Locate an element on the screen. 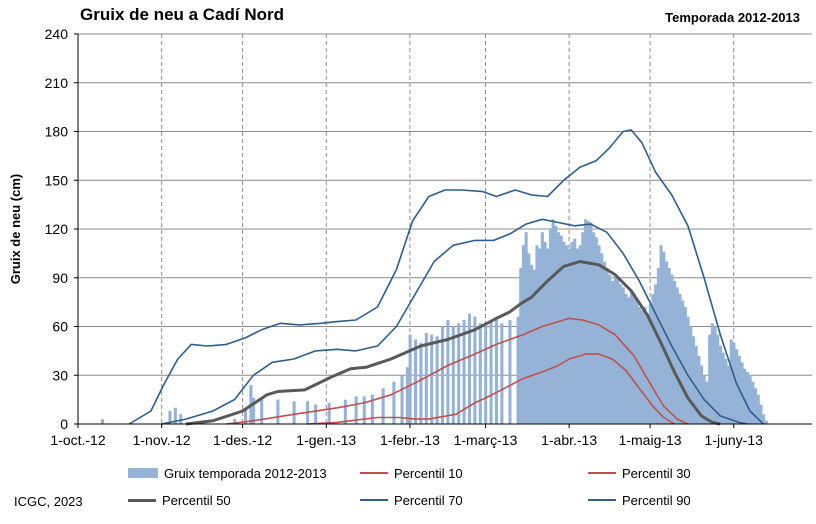 The width and height of the screenshot is (816, 524). y-tick-label: 30 is located at coordinates (60, 375).